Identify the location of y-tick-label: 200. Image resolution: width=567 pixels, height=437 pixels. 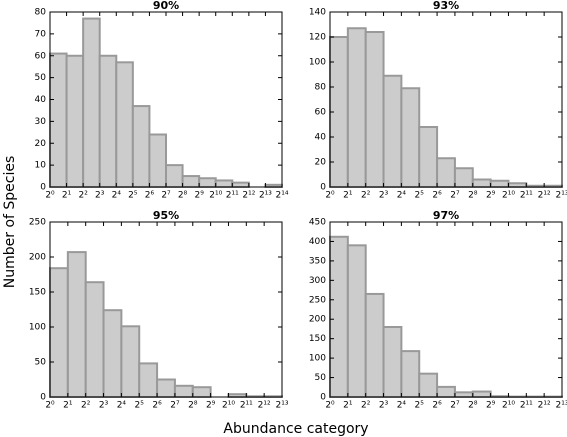
(317, 320).